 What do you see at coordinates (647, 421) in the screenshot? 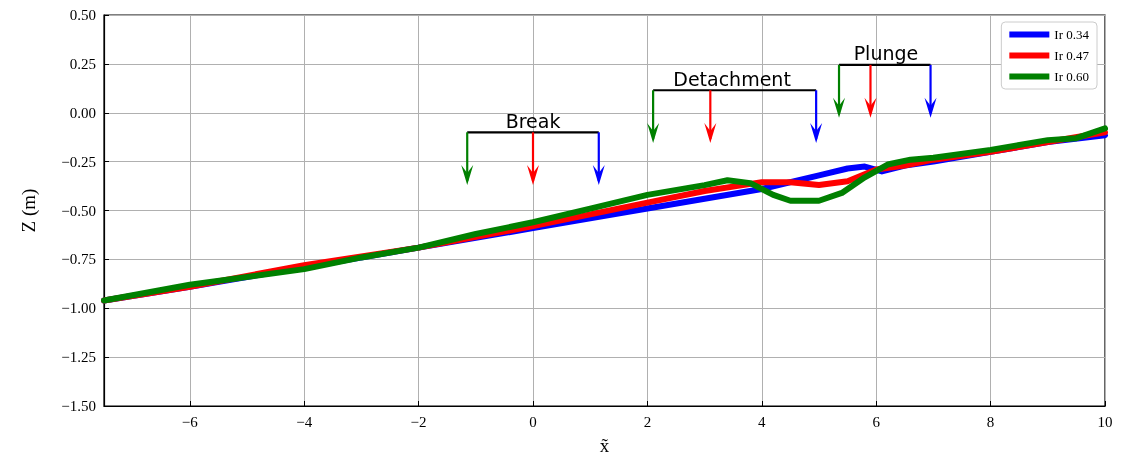
I see `x-tick-label: 2` at bounding box center [647, 421].